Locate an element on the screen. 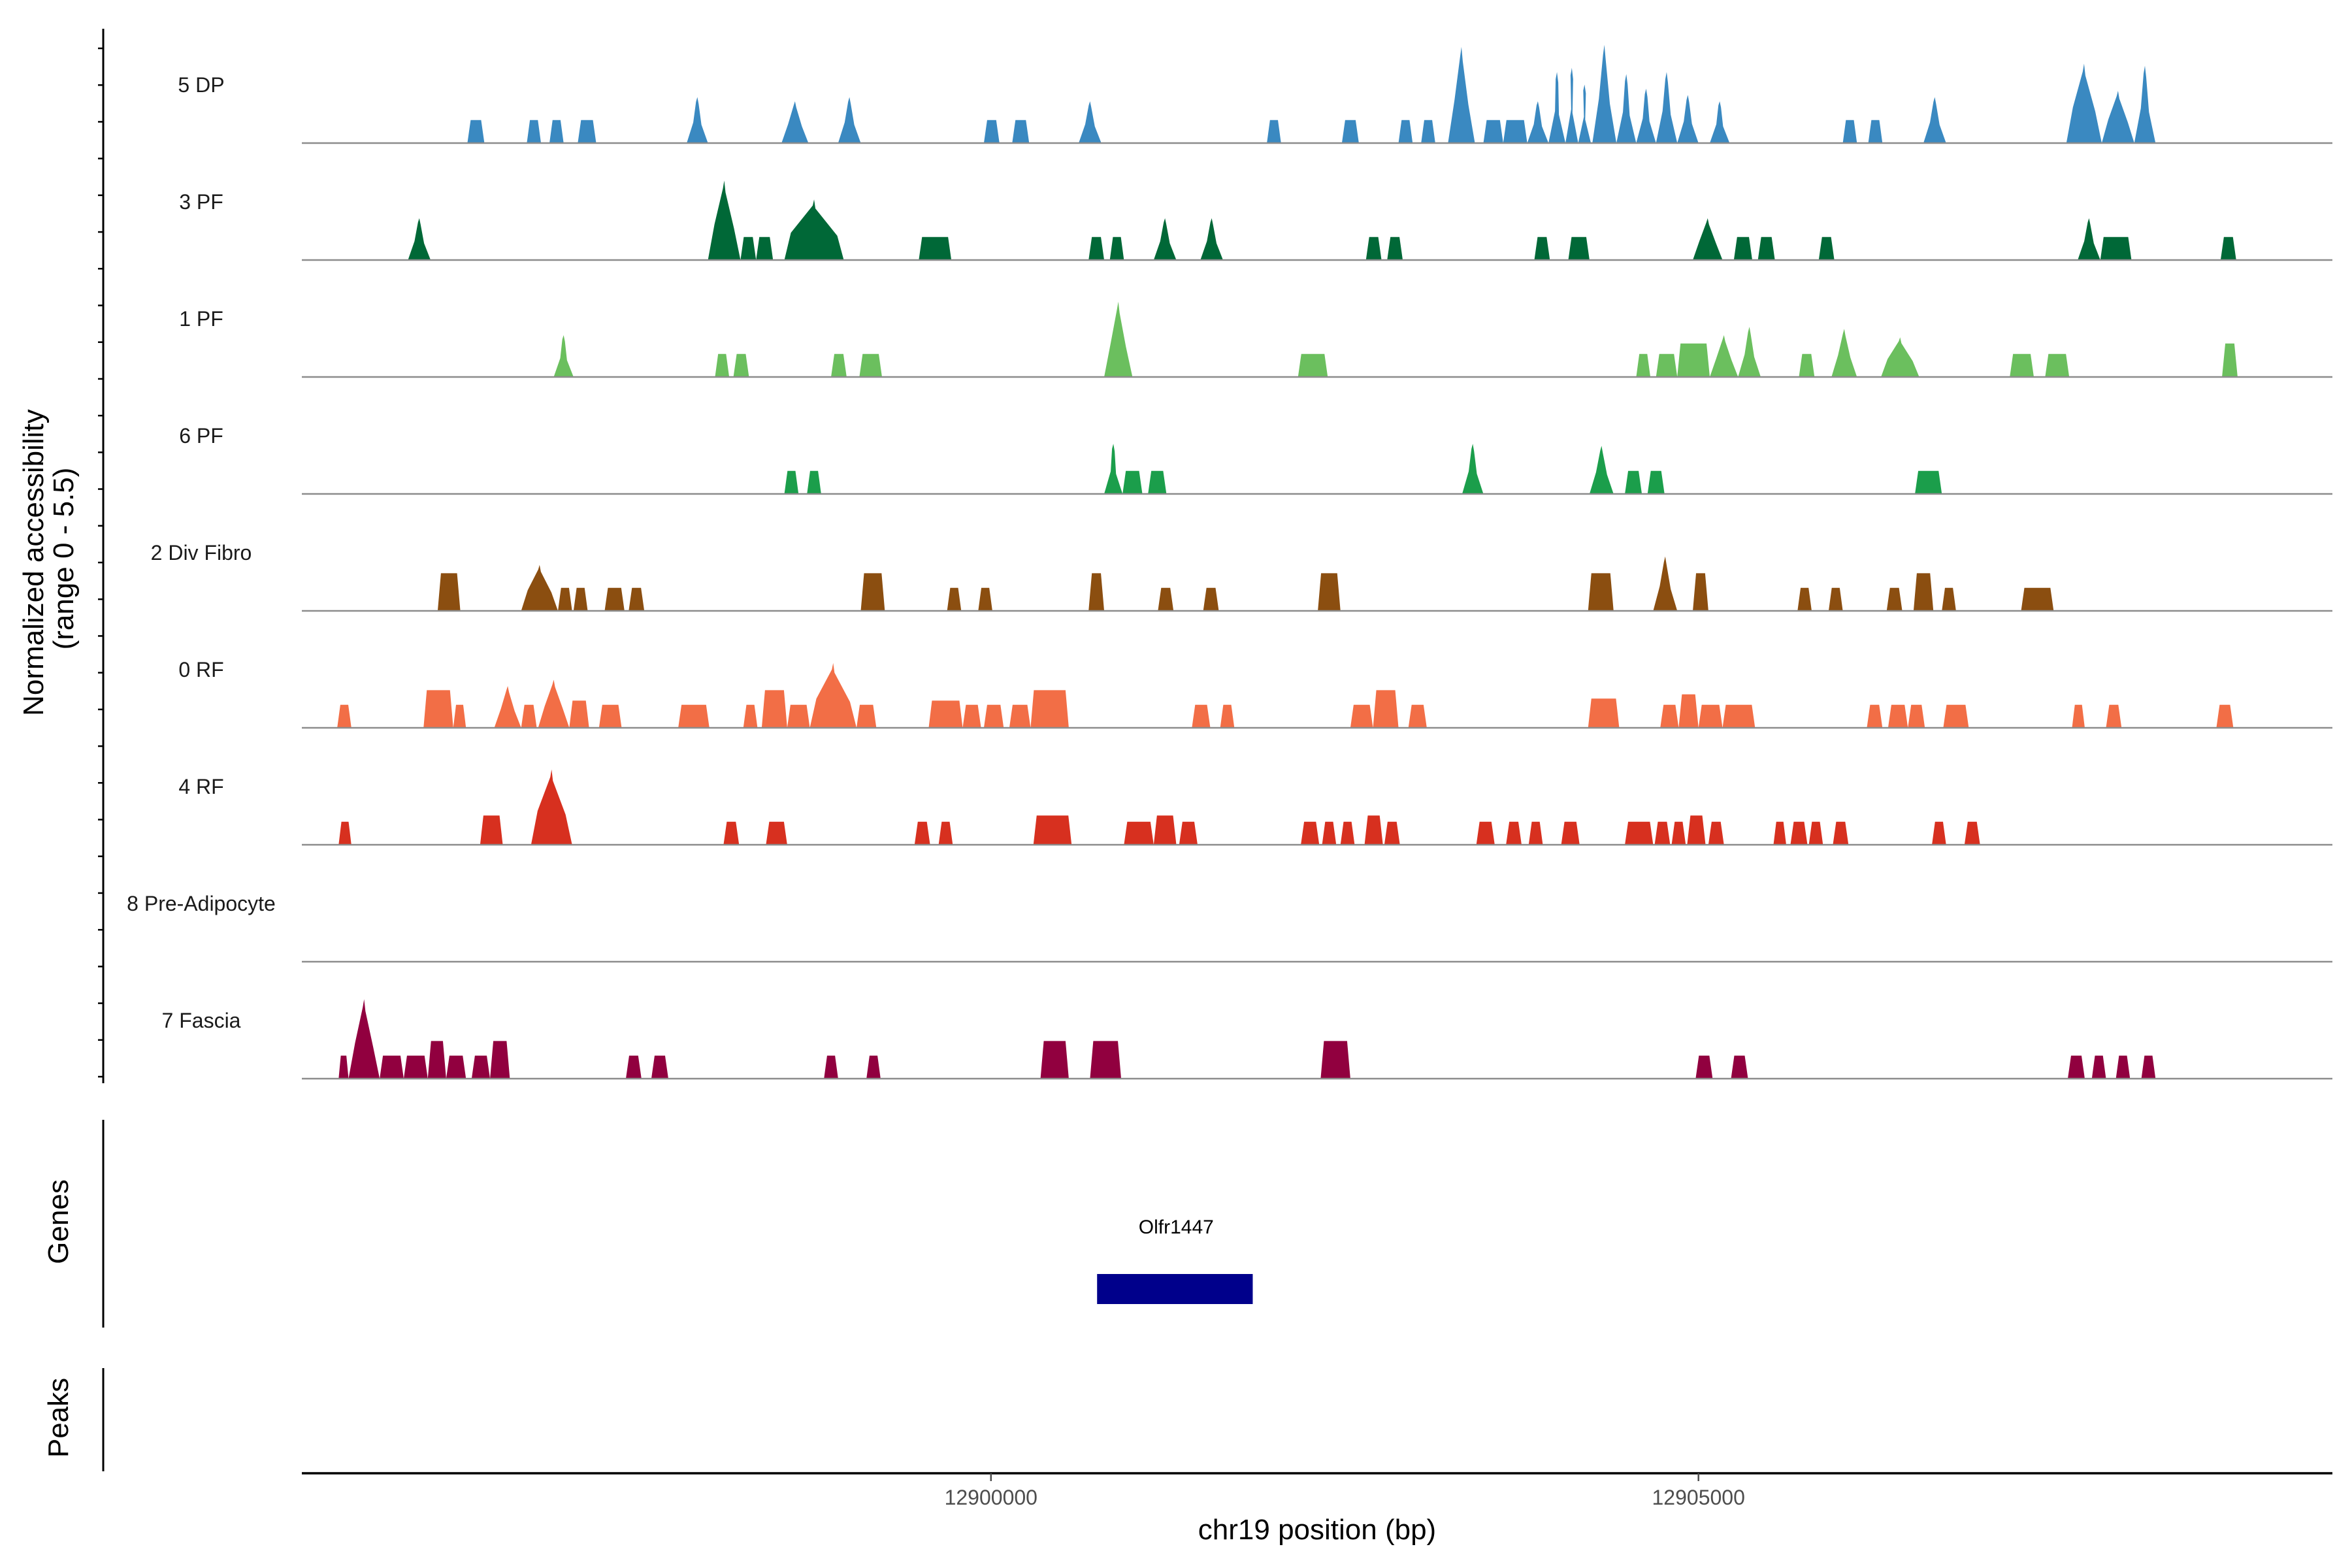 This screenshot has width=2352, height=1568. track-label: 0 RF is located at coordinates (200, 669).